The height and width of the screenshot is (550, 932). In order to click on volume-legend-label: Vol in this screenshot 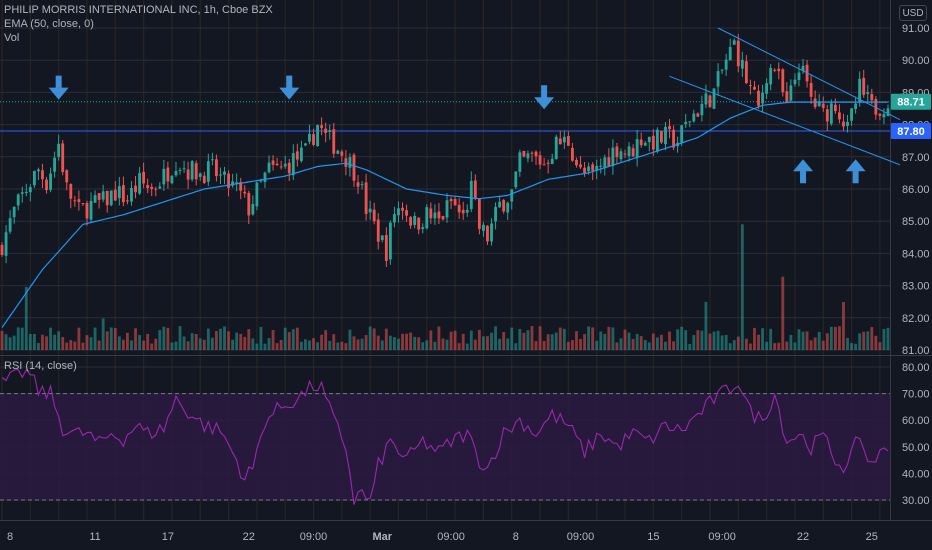, I will do `click(12, 38)`.